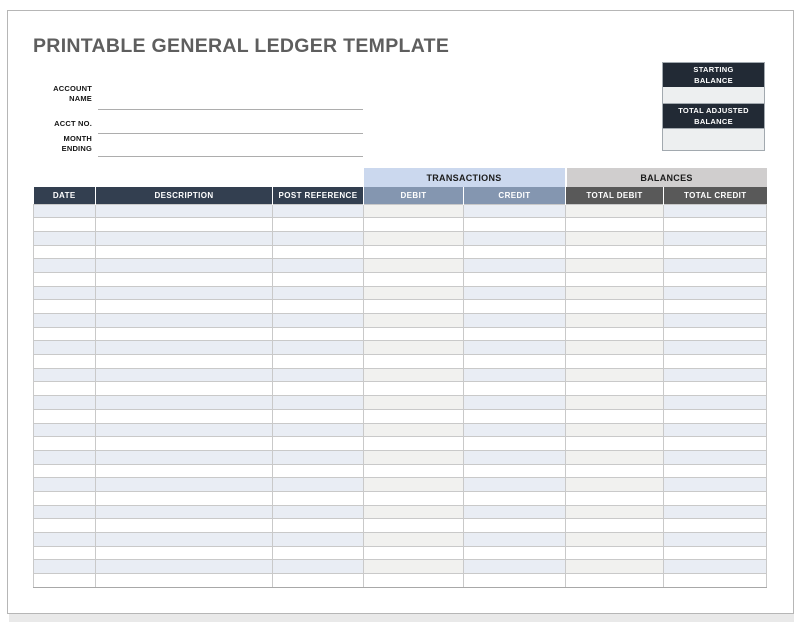  What do you see at coordinates (713, 95) in the screenshot?
I see `starting-balance-field` at bounding box center [713, 95].